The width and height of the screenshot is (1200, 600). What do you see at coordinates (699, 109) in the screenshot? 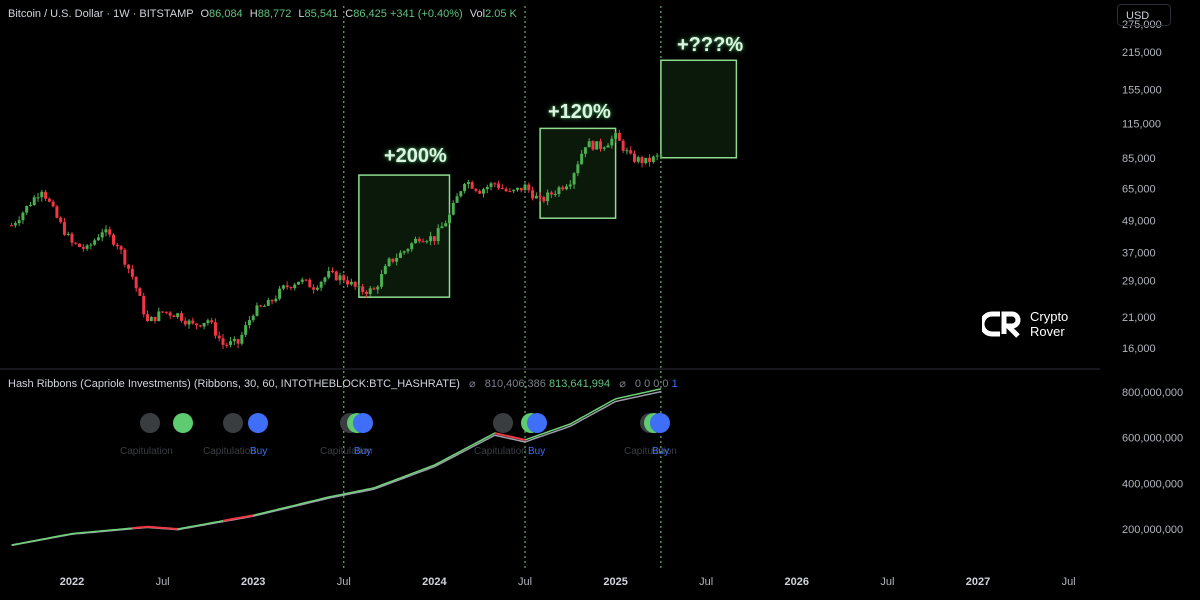
I see `target-zone-box` at bounding box center [699, 109].